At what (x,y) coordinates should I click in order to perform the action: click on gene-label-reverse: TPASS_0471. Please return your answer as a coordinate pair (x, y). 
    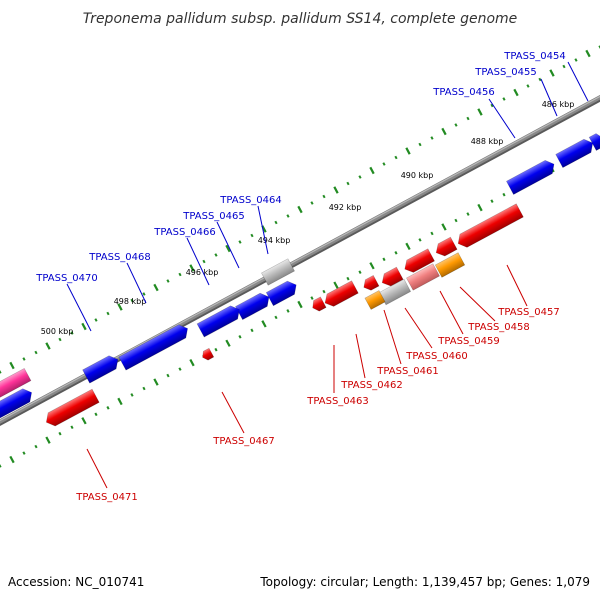
    Looking at the image, I should click on (106, 497).